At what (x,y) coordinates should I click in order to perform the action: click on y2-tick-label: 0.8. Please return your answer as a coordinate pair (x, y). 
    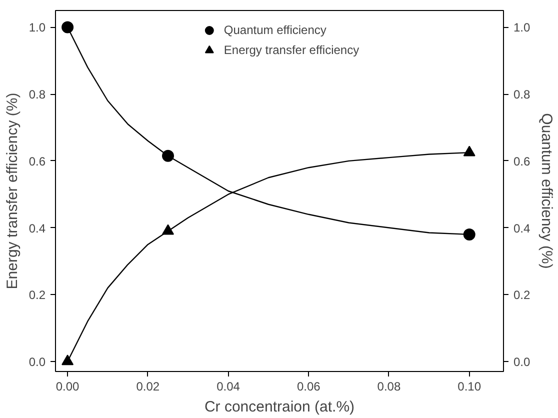
    Looking at the image, I should click on (522, 95).